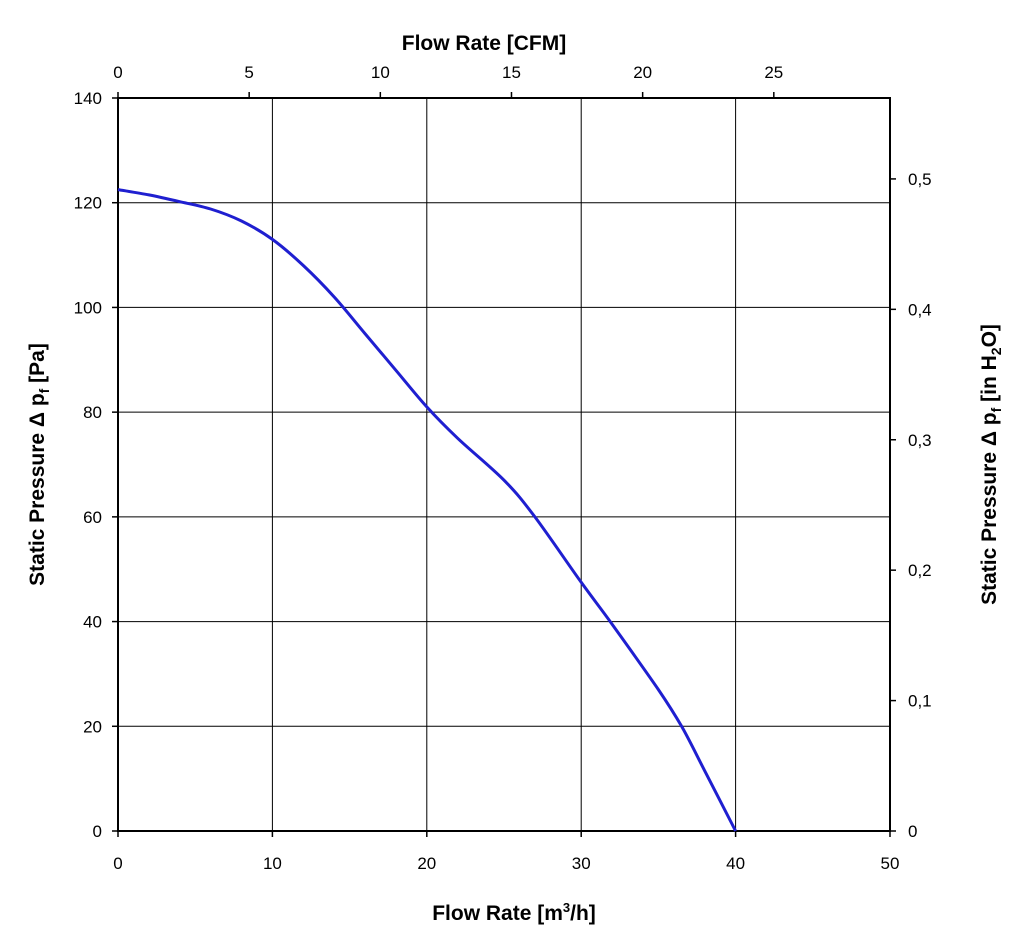 The height and width of the screenshot is (946, 1024). What do you see at coordinates (514, 912) in the screenshot?
I see `x-axis-title-bottom: Flow Rate [m3/h]` at bounding box center [514, 912].